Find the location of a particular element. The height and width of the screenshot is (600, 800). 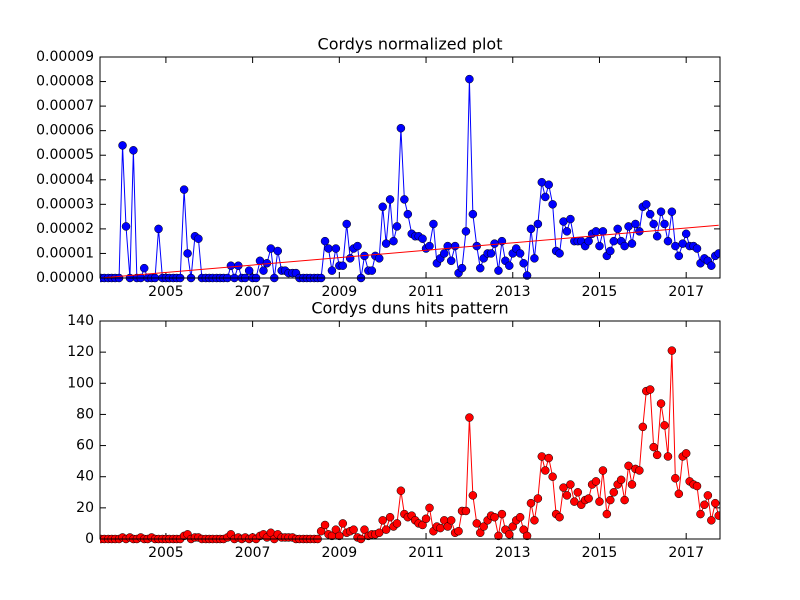

x-tick-label: 2013 is located at coordinates (513, 553).